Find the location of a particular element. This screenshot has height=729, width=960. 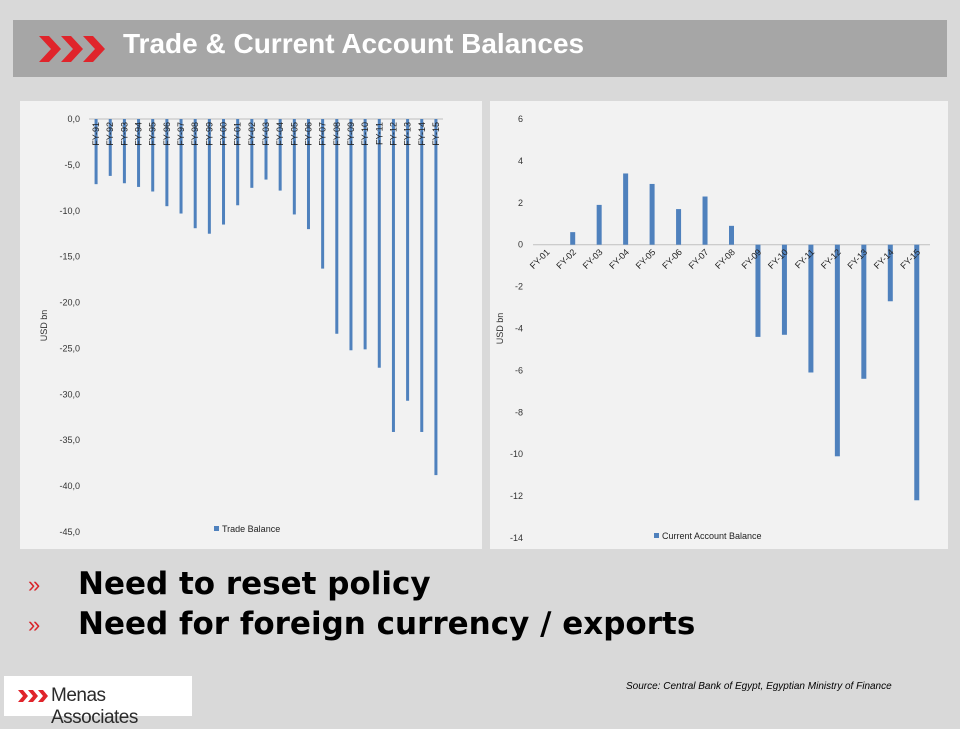

y-tick-label: -5,0 is located at coordinates (72, 165).